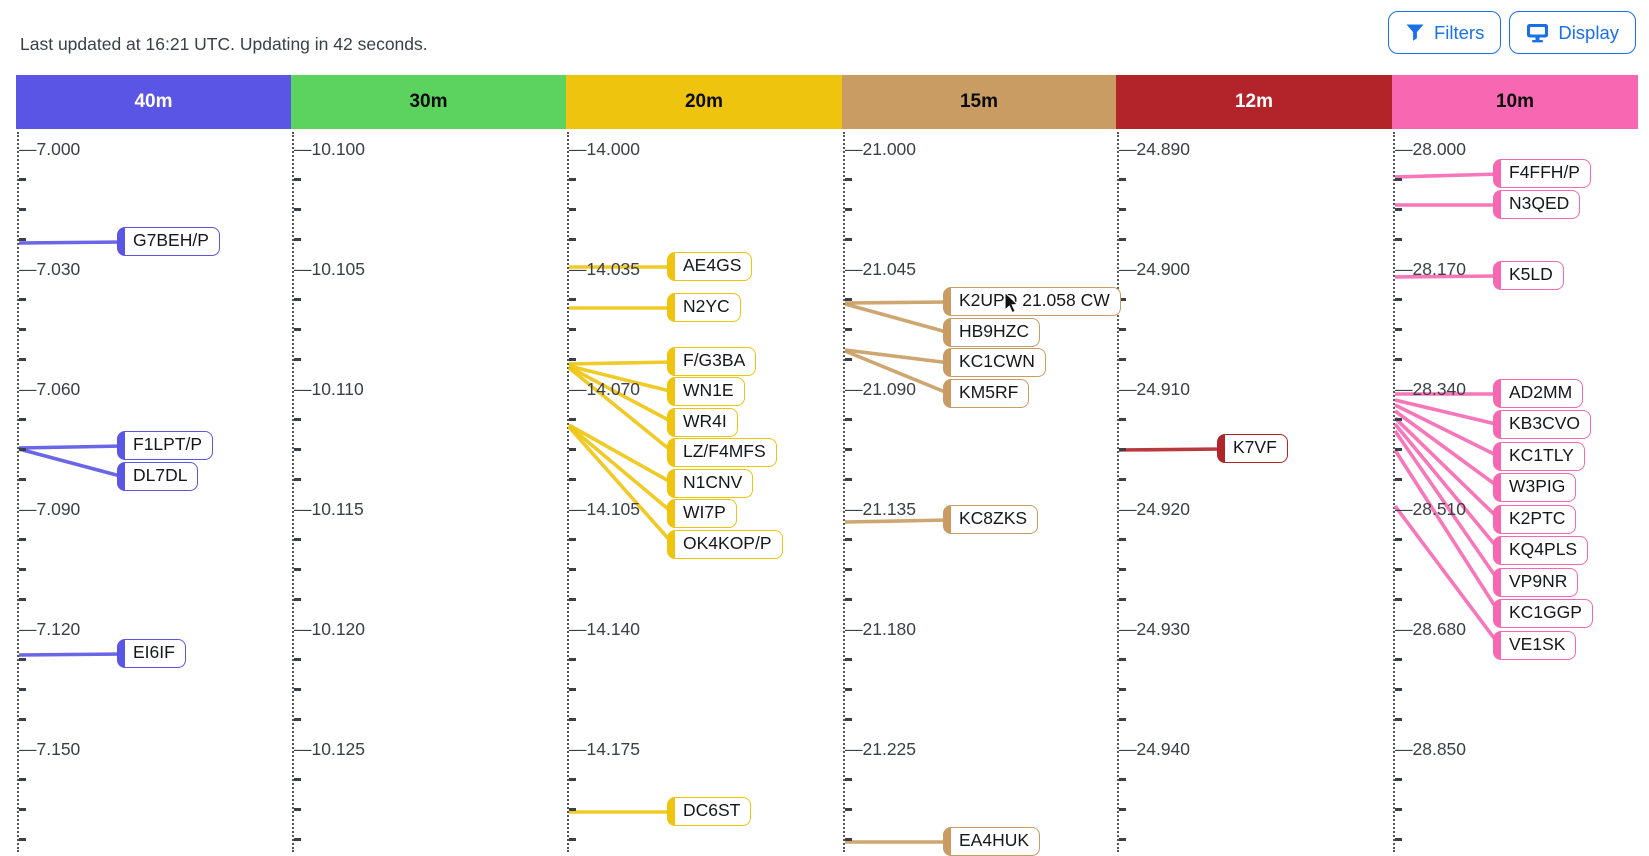  I want to click on spot-K7VF: K7VF, so click(1252, 448).